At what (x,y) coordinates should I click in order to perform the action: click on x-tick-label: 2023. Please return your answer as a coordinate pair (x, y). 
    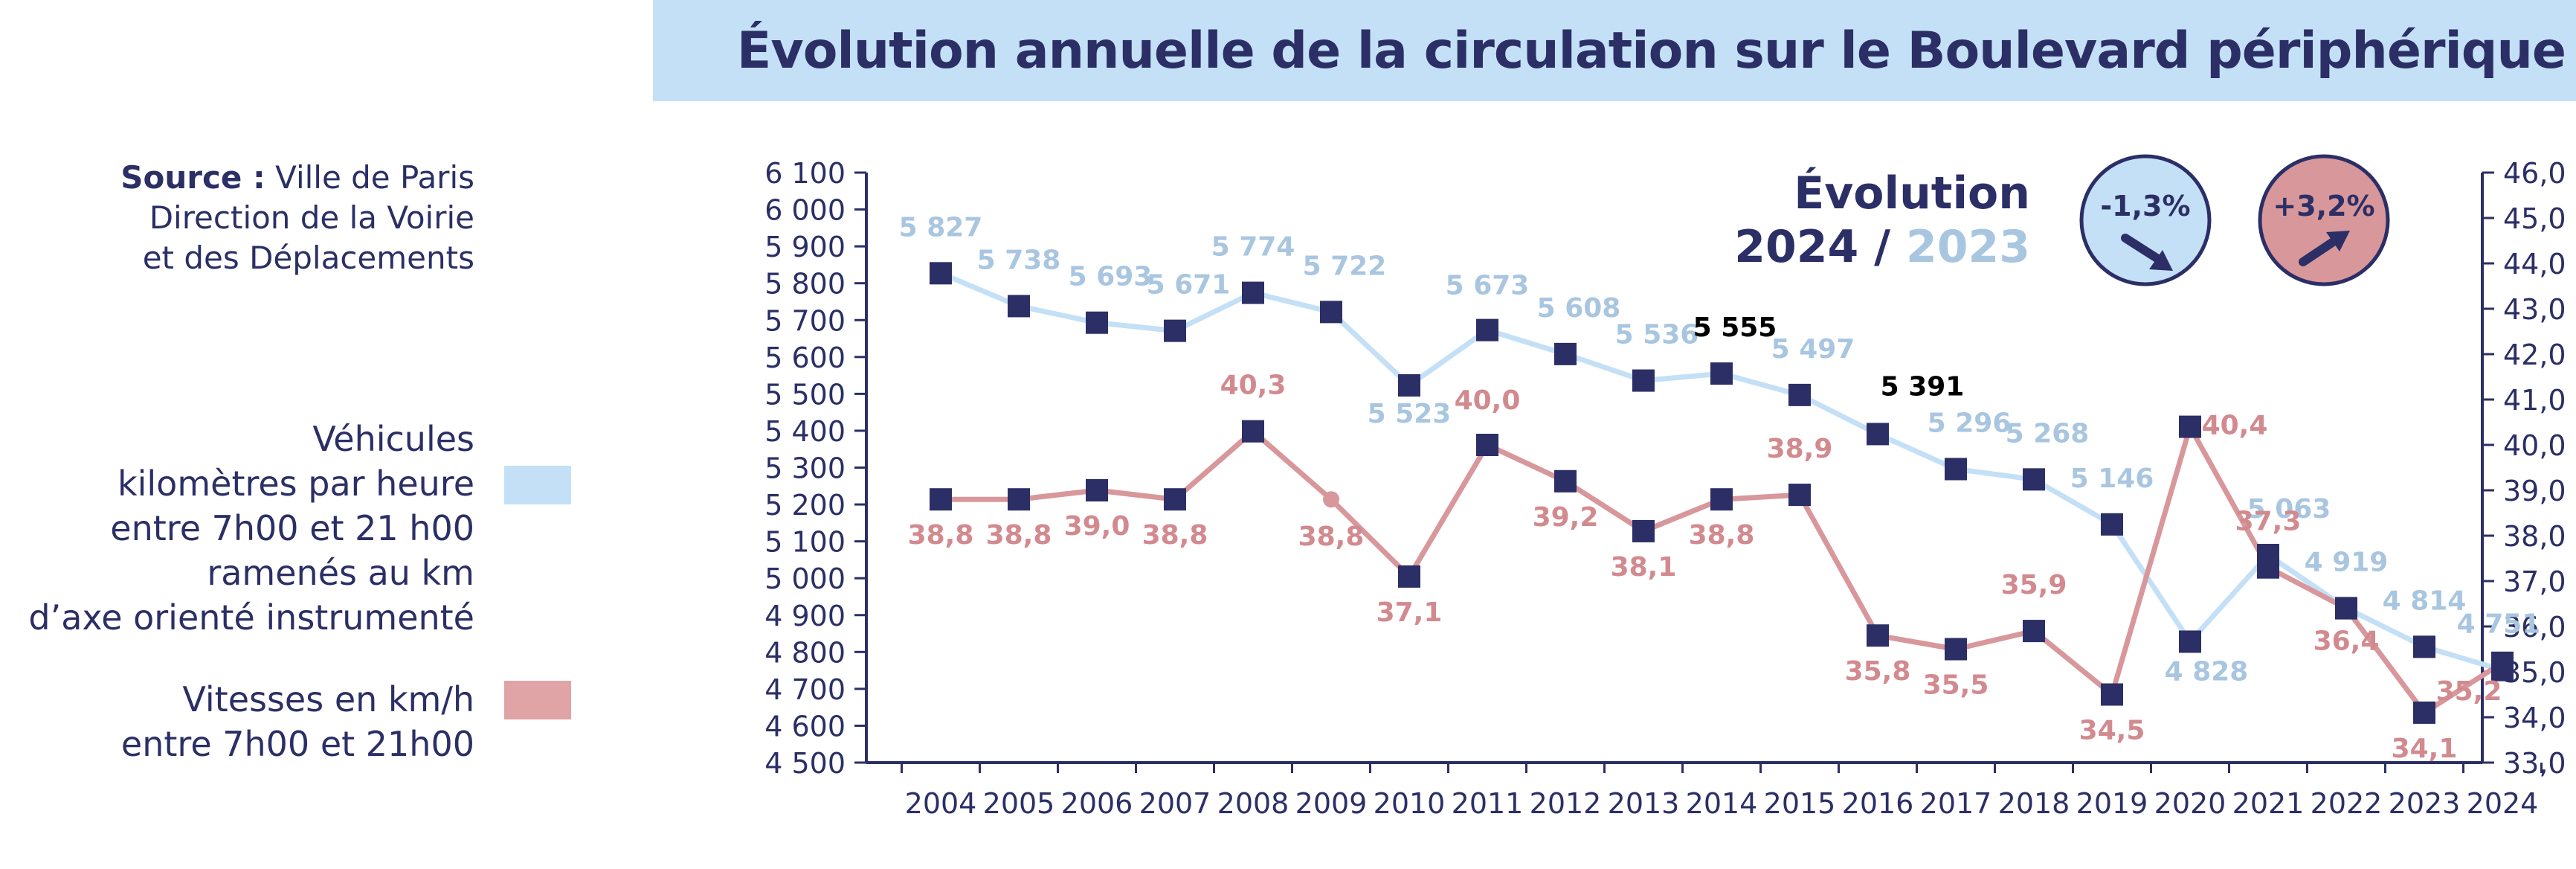
    Looking at the image, I should click on (2425, 803).